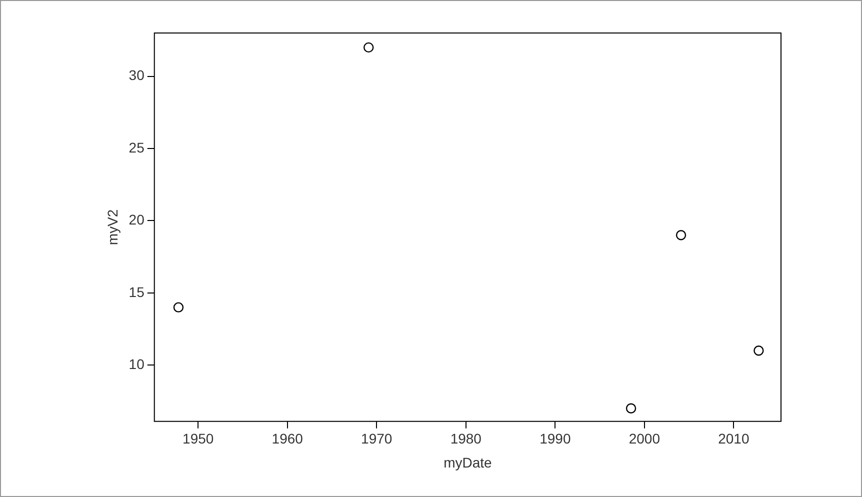 The width and height of the screenshot is (862, 497). What do you see at coordinates (112, 227) in the screenshot?
I see `y-axis-title: myV2` at bounding box center [112, 227].